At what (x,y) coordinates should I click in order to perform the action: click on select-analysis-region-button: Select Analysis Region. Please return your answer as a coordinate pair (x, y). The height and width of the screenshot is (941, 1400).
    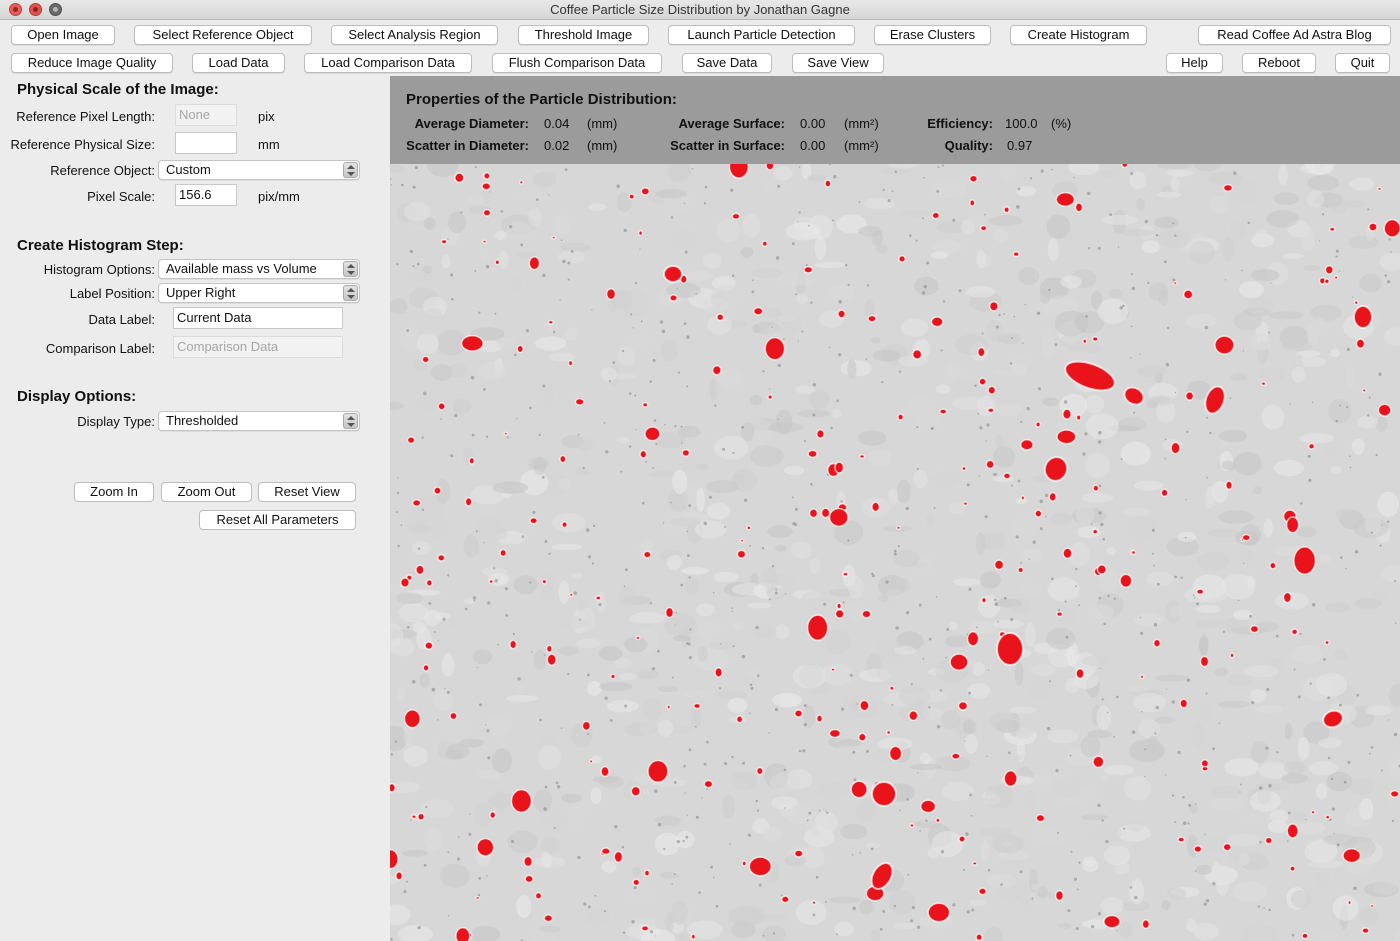
    Looking at the image, I should click on (414, 35).